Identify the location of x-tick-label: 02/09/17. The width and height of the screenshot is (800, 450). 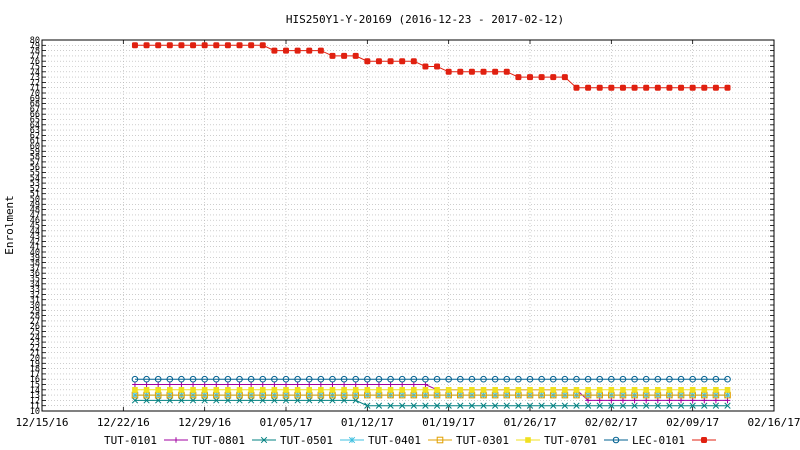
(692, 422).